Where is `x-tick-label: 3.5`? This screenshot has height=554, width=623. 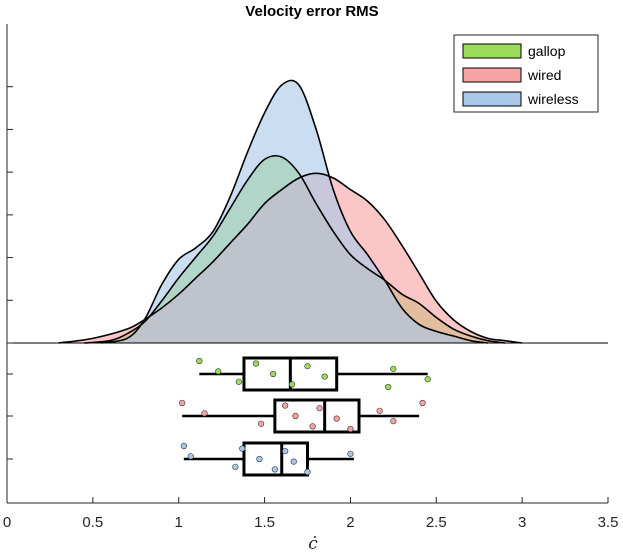
x-tick-label: 3.5 is located at coordinates (608, 522).